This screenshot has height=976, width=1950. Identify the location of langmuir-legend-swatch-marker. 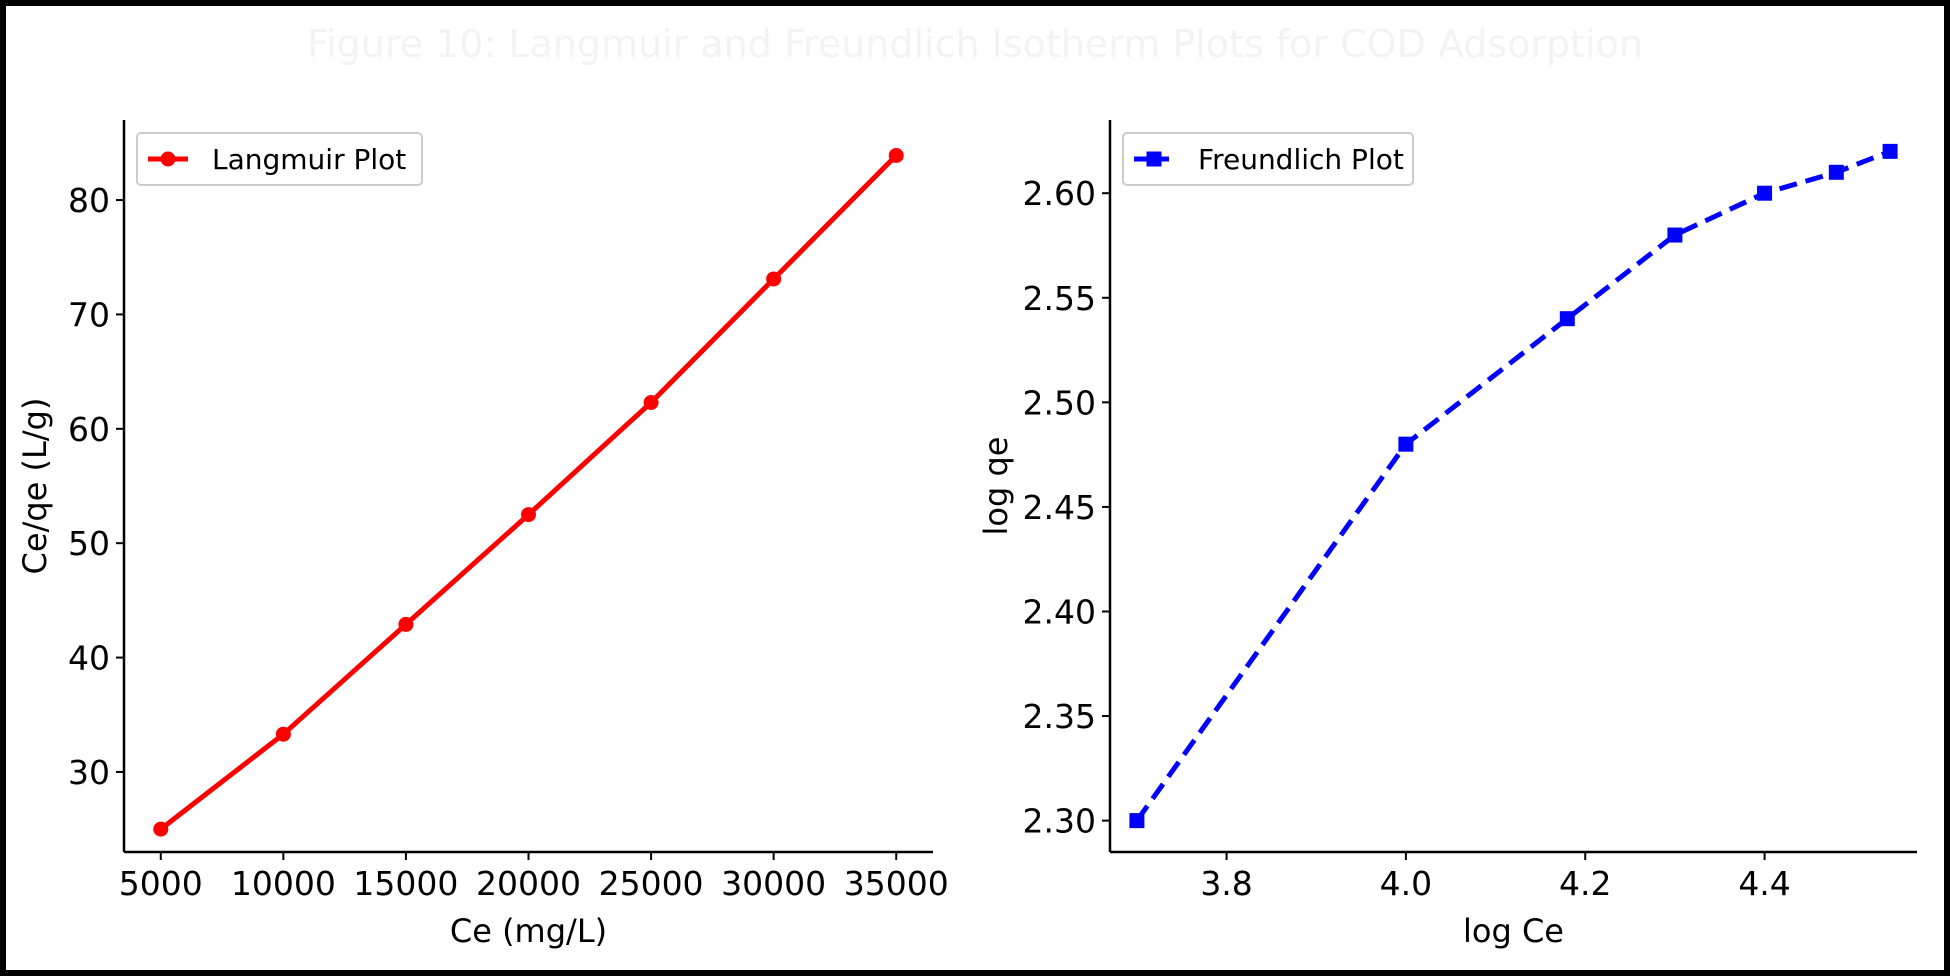
(168, 159).